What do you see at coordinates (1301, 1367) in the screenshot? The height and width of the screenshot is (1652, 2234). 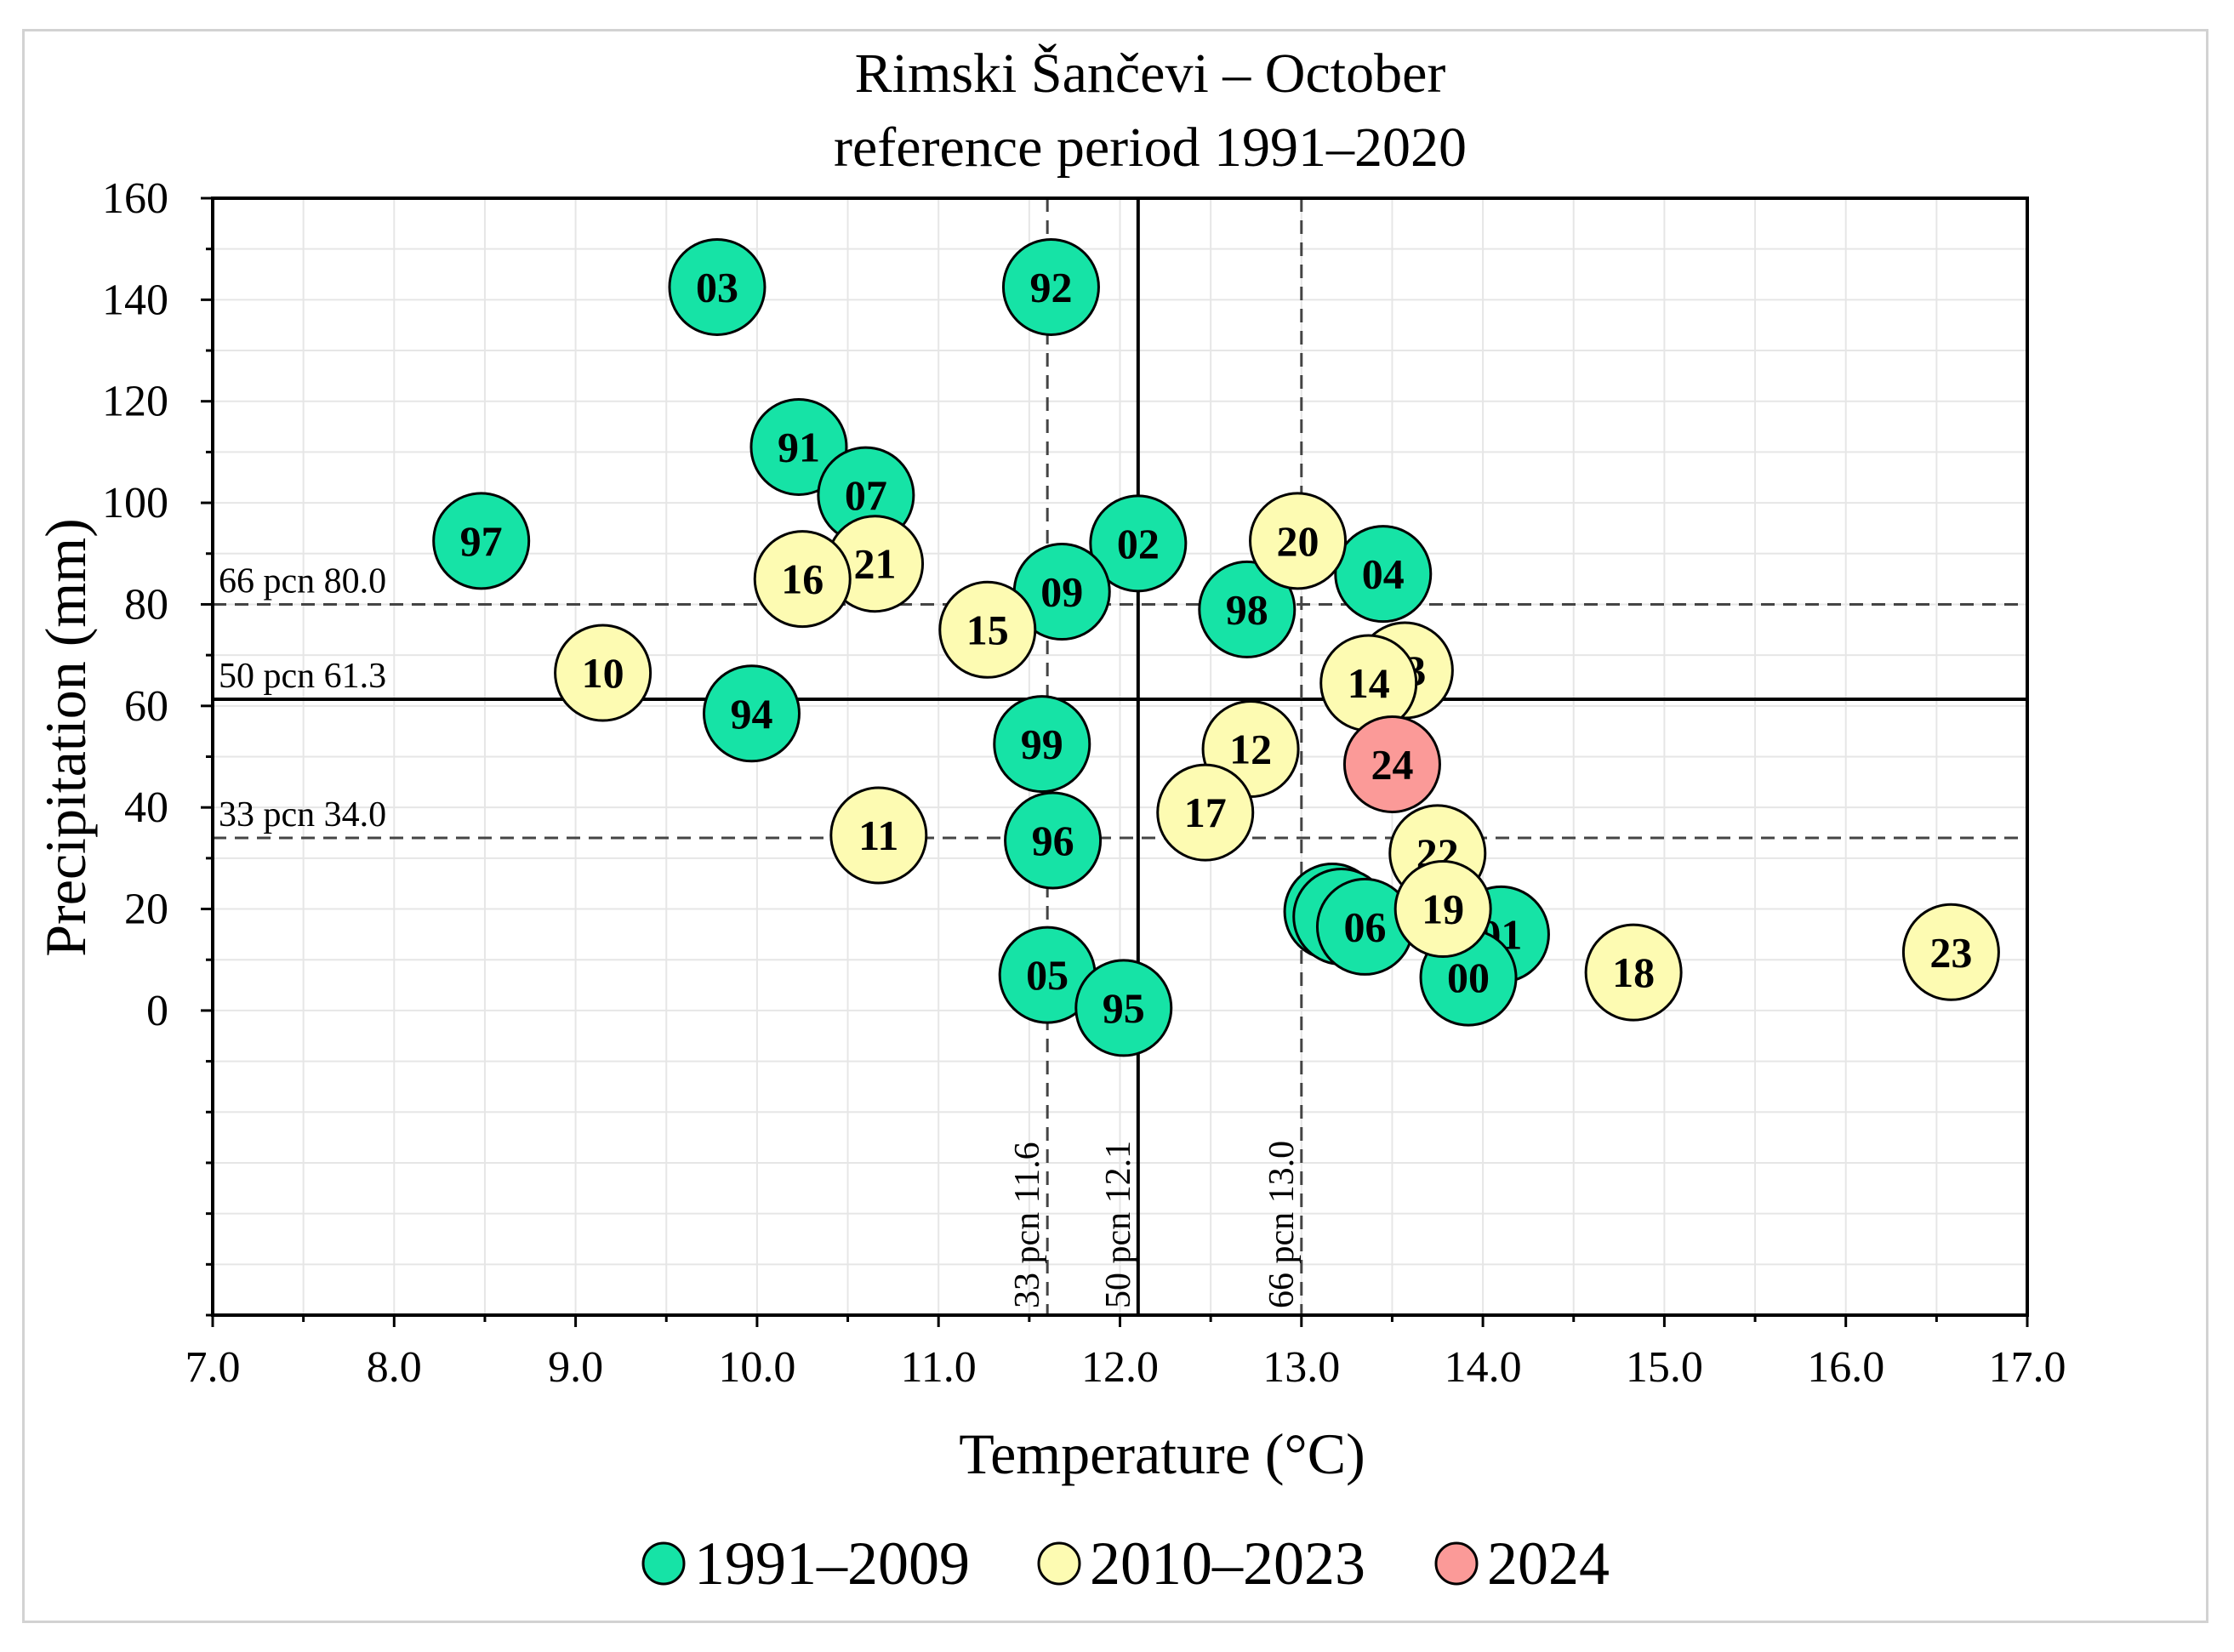 I see `x-tick-label: 13.0` at bounding box center [1301, 1367].